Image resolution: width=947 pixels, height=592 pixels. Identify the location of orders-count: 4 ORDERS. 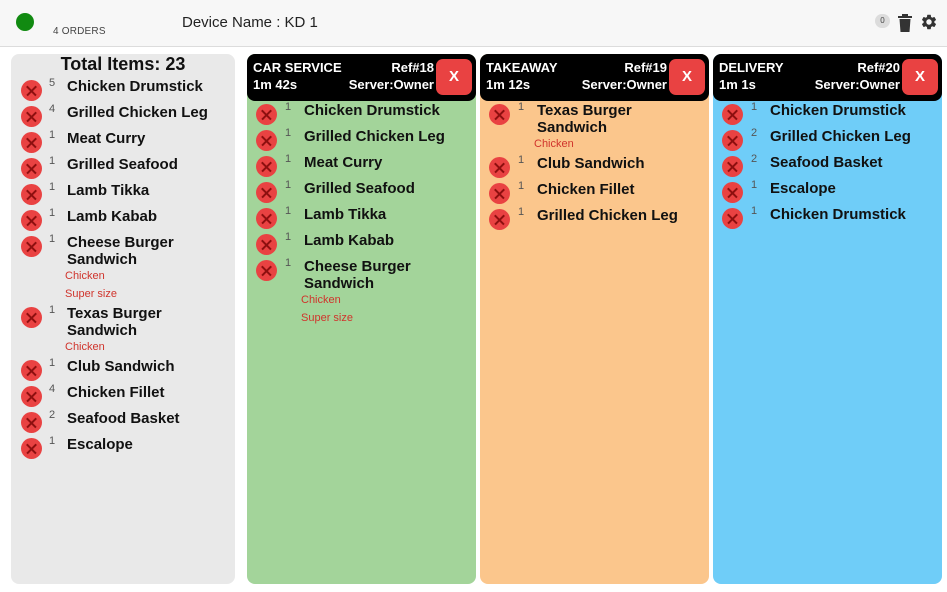
(79, 31).